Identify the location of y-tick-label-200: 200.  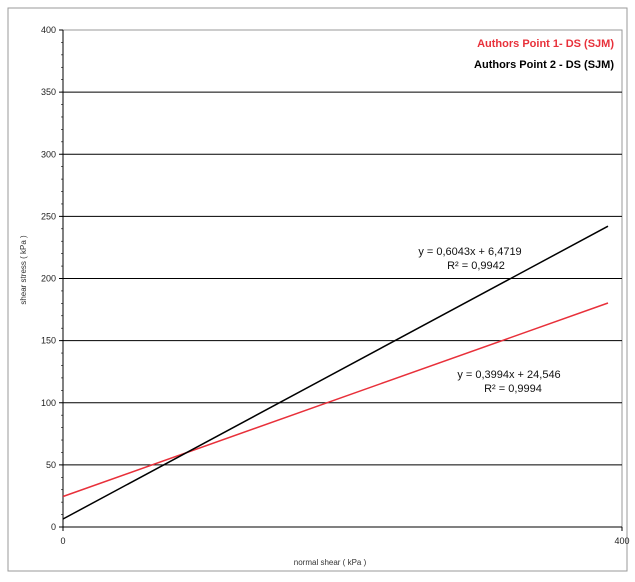
(48, 279).